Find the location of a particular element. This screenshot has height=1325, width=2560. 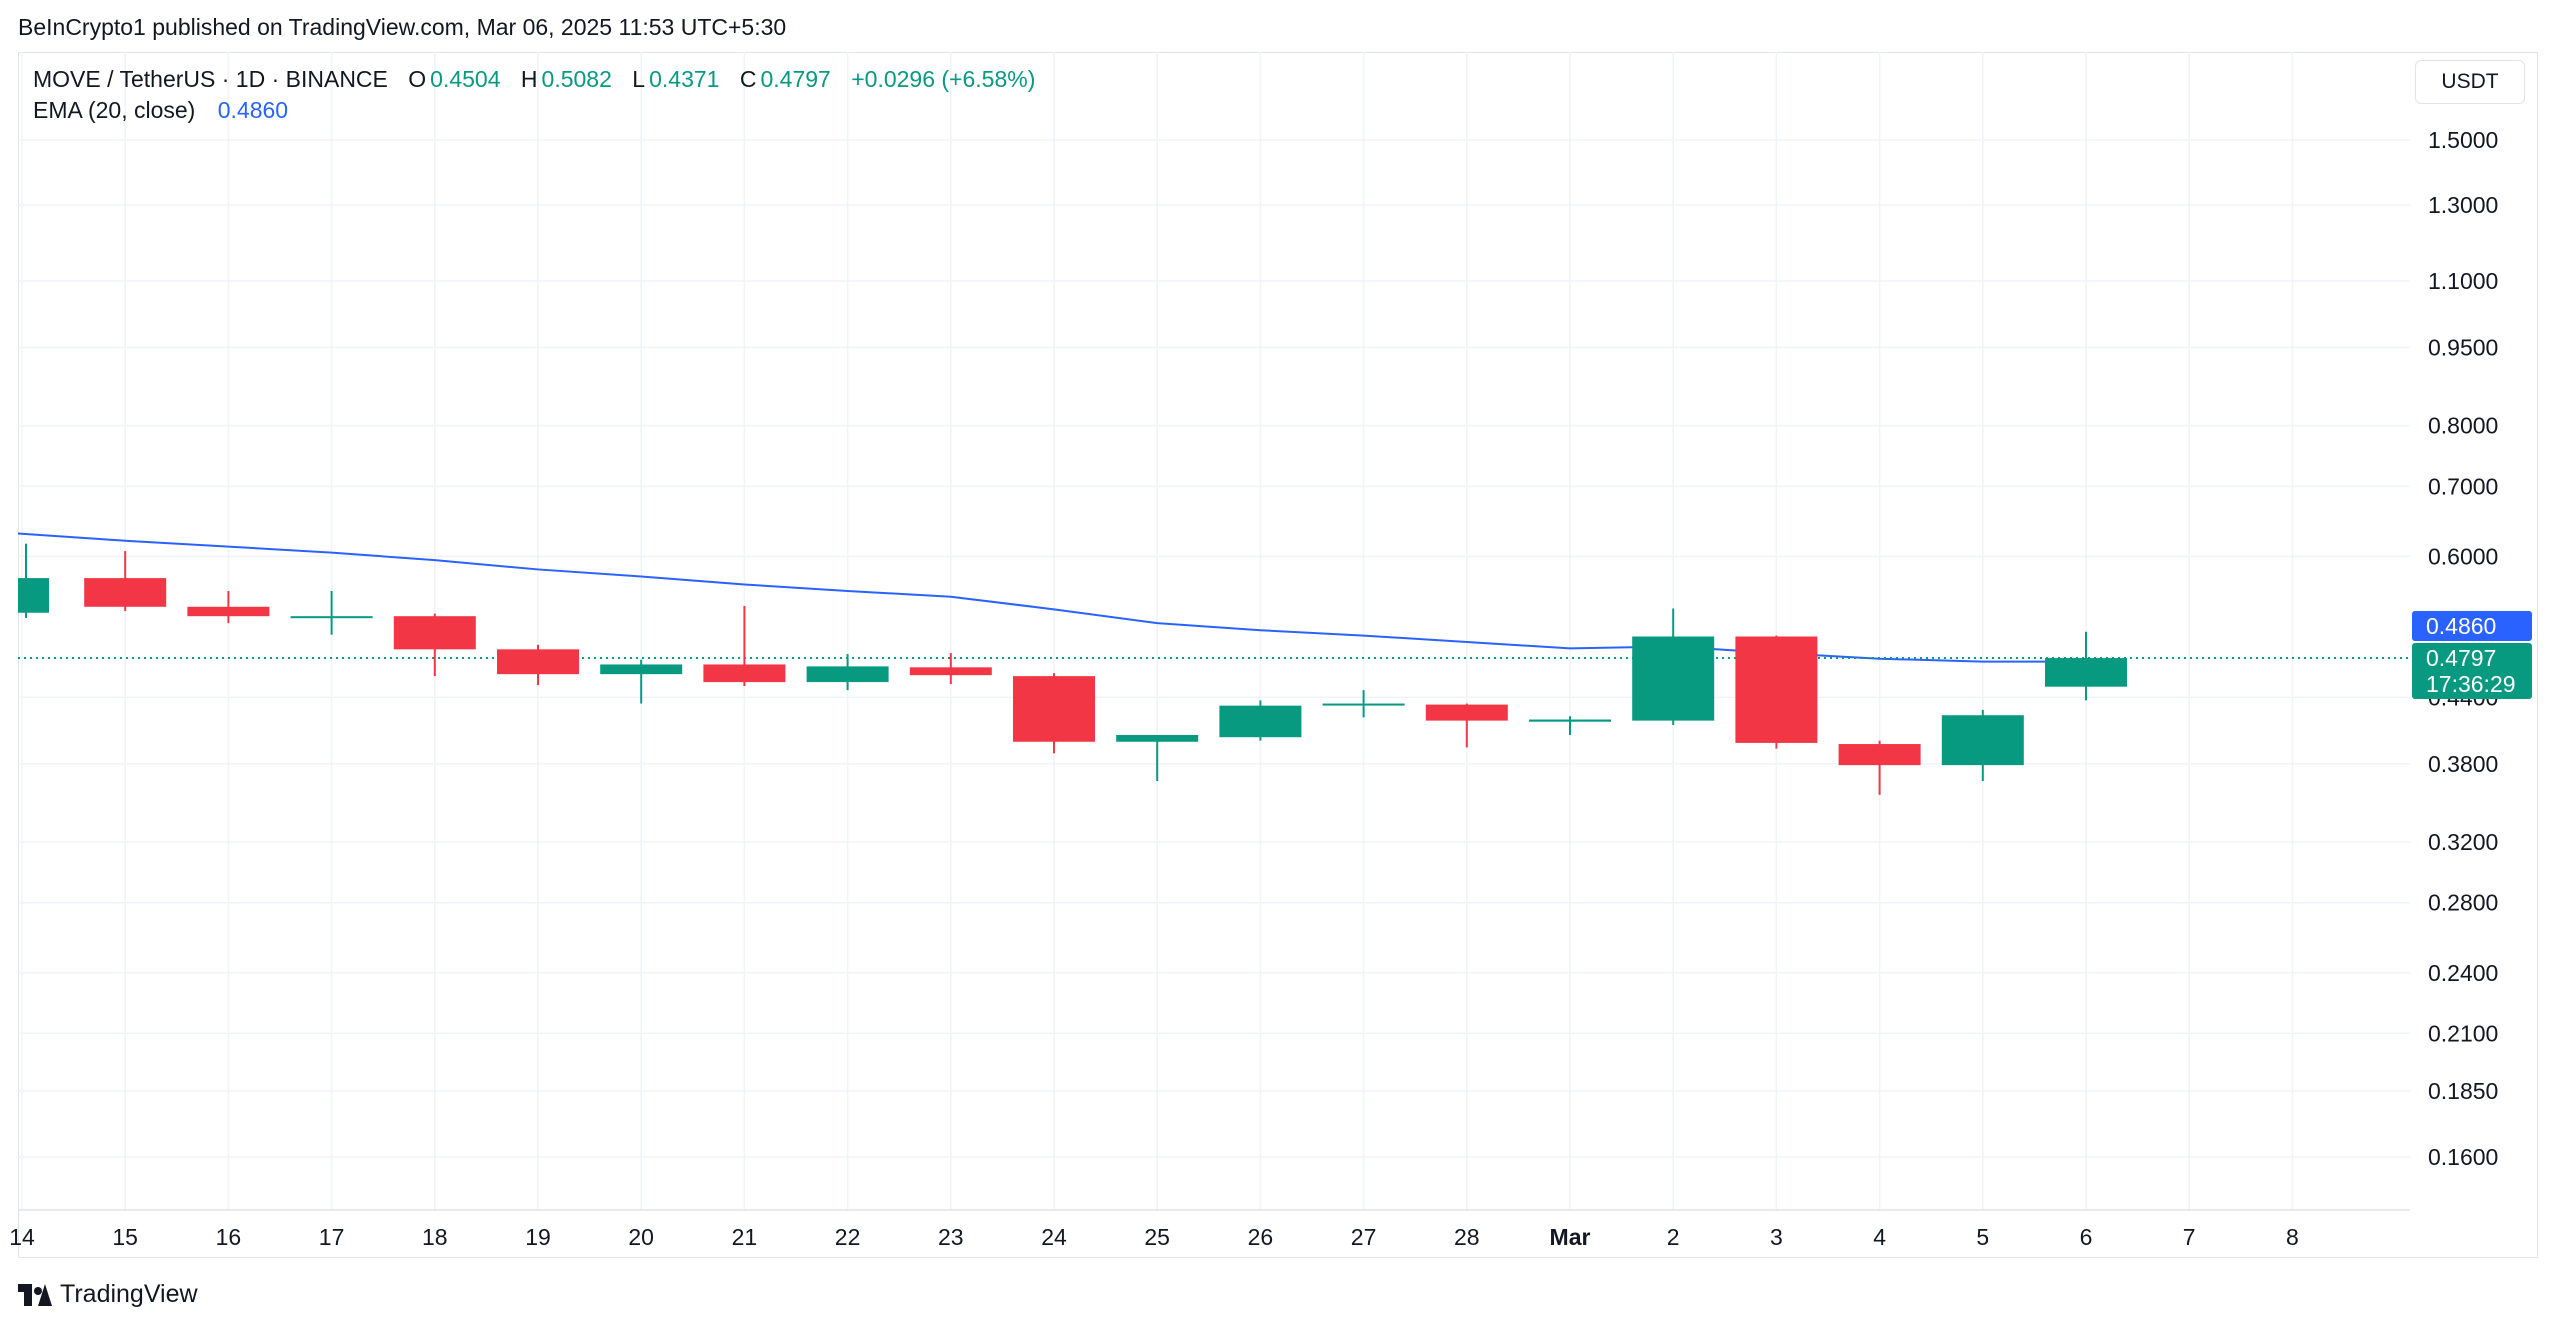

x-tick-label: 6 is located at coordinates (2086, 1237).